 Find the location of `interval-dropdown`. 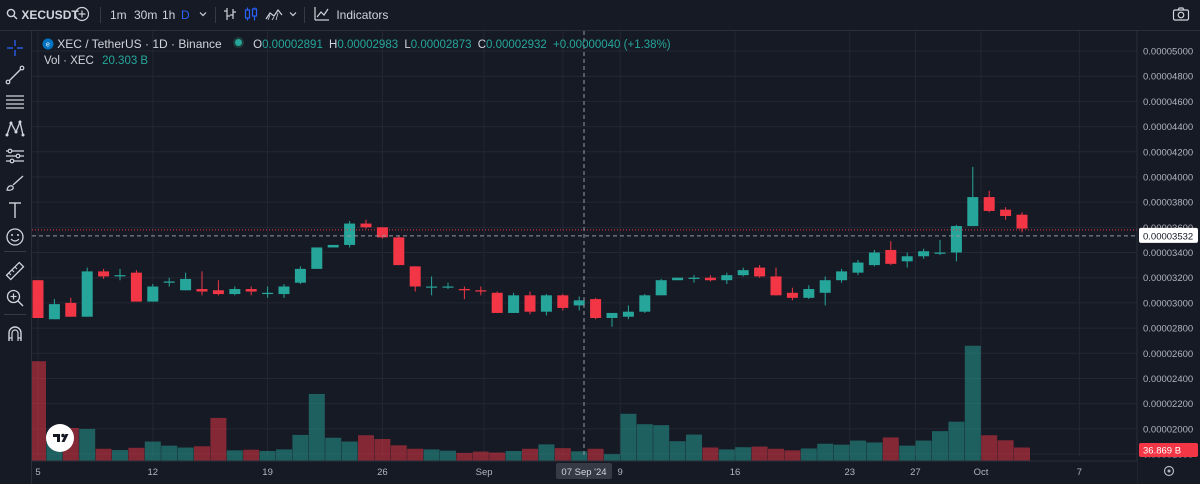

interval-dropdown is located at coordinates (203, 15).